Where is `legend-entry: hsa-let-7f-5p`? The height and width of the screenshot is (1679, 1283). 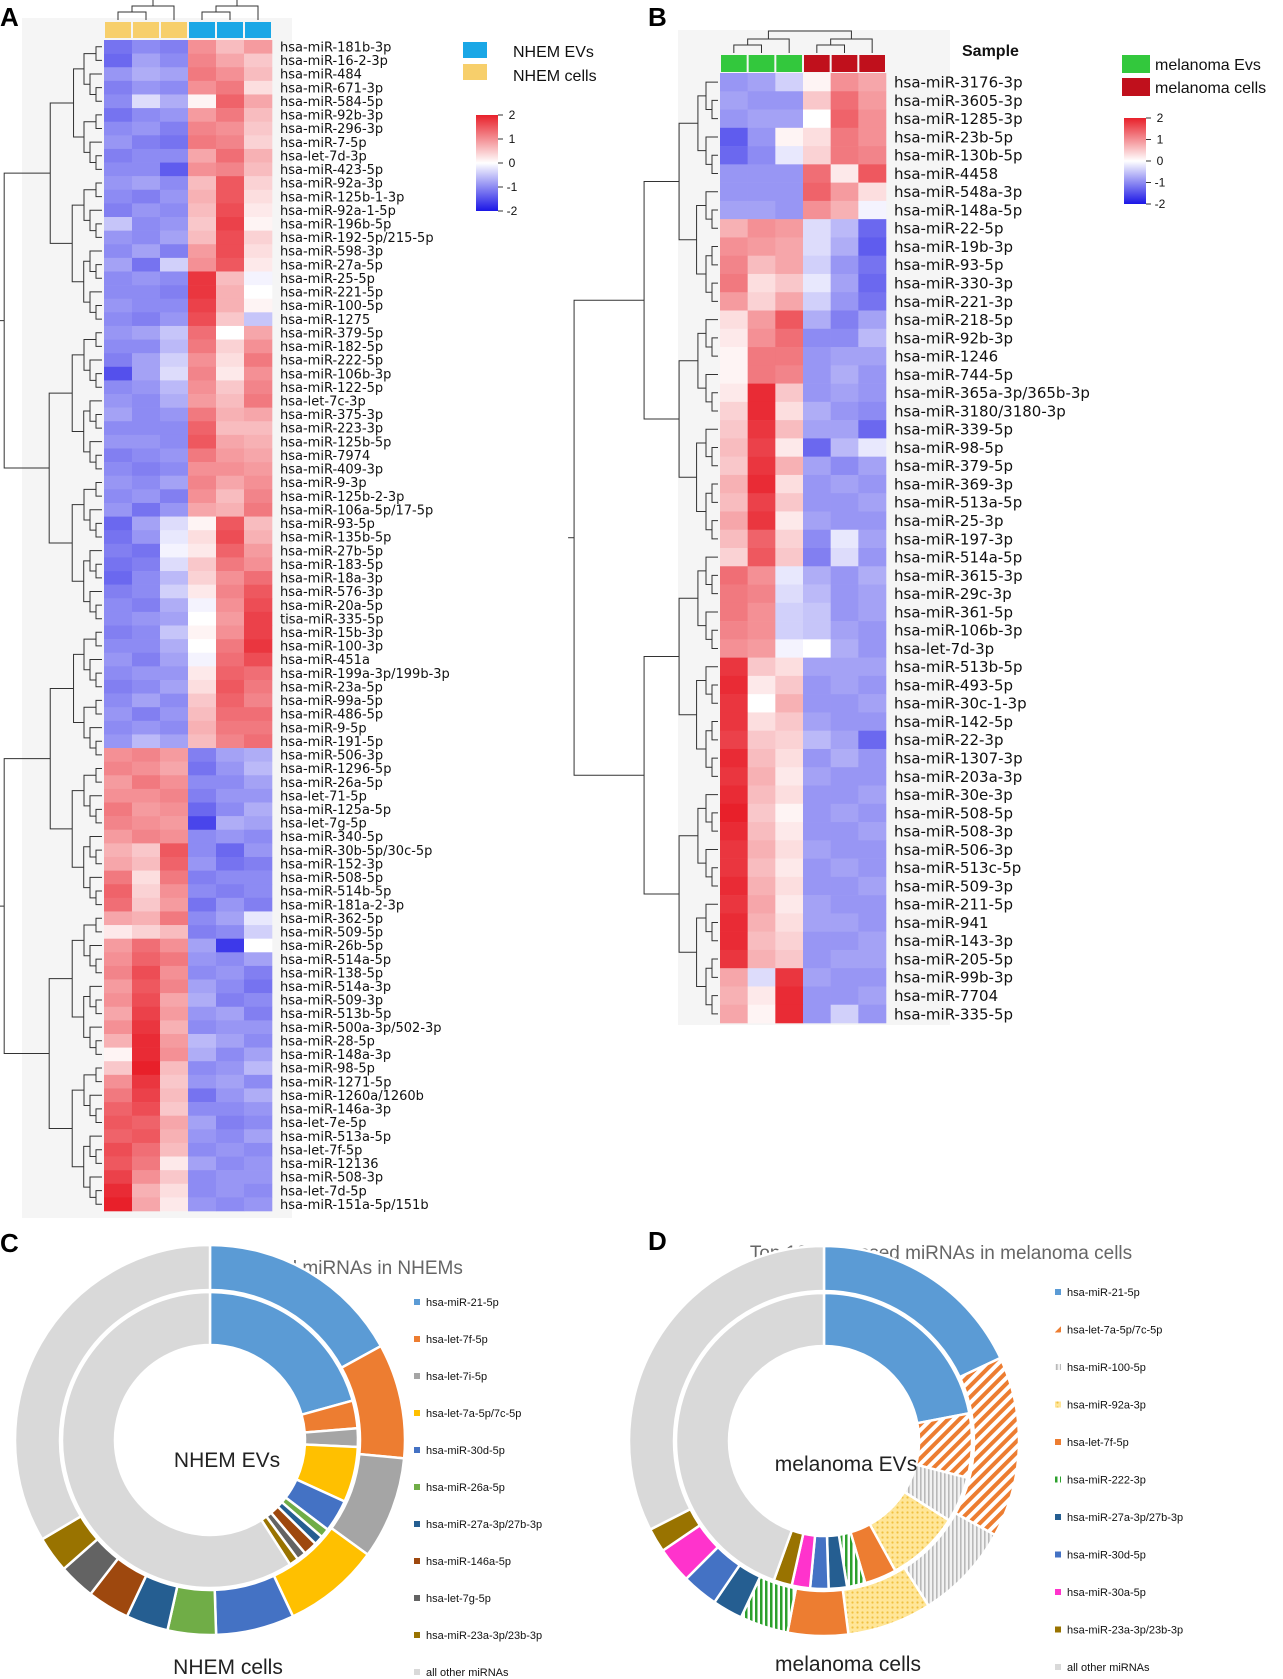 legend-entry: hsa-let-7f-5p is located at coordinates (457, 1340).